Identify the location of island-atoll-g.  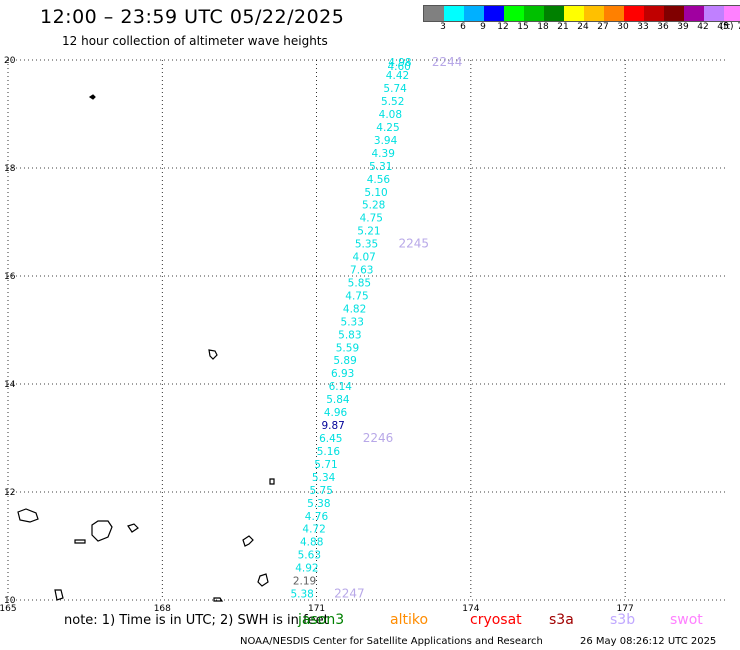
(59, 595).